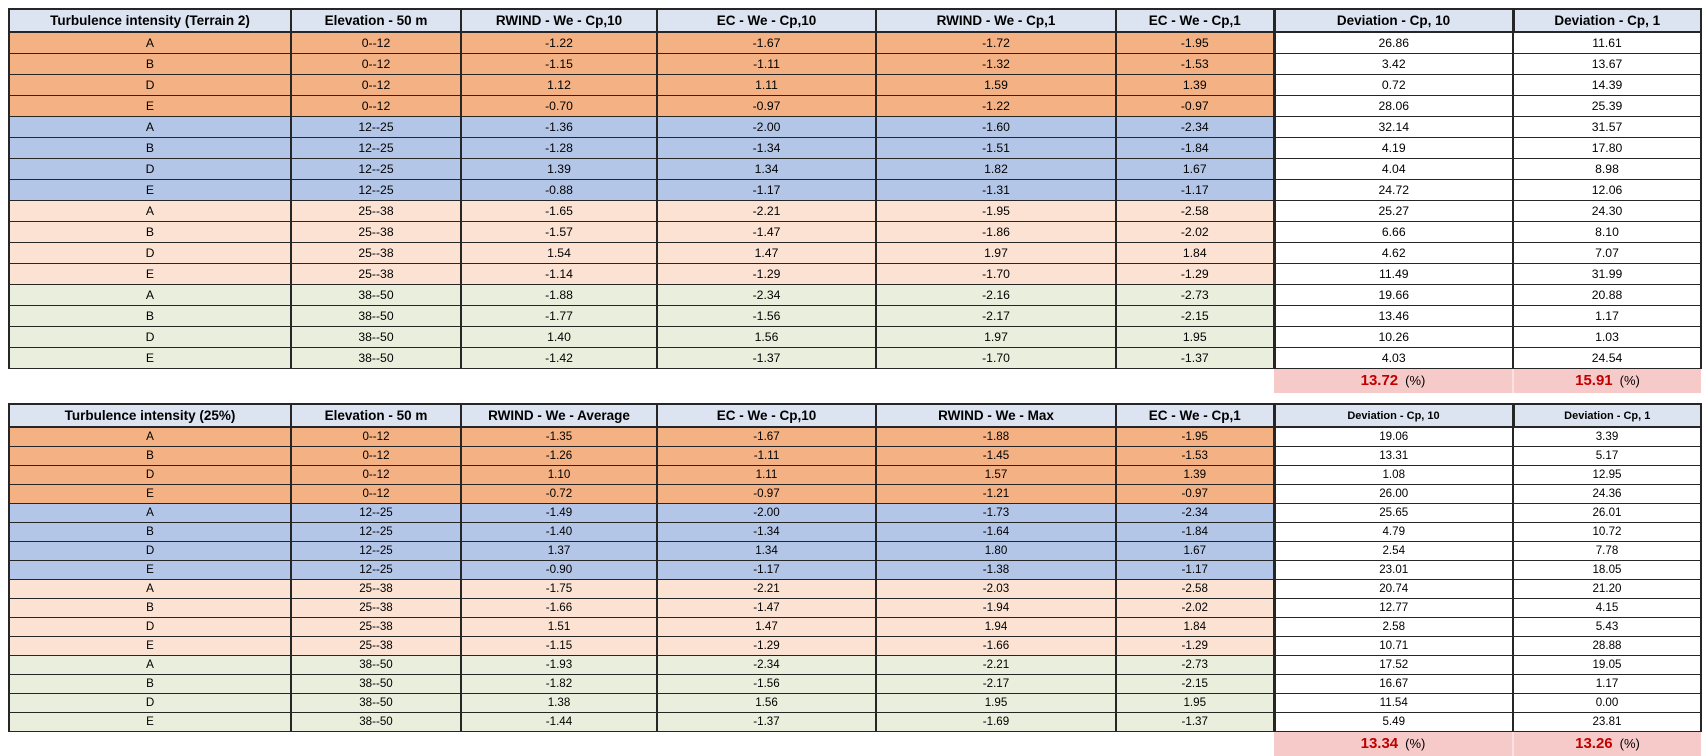  What do you see at coordinates (1393, 168) in the screenshot?
I see `deviation-value-cell: 4.04` at bounding box center [1393, 168].